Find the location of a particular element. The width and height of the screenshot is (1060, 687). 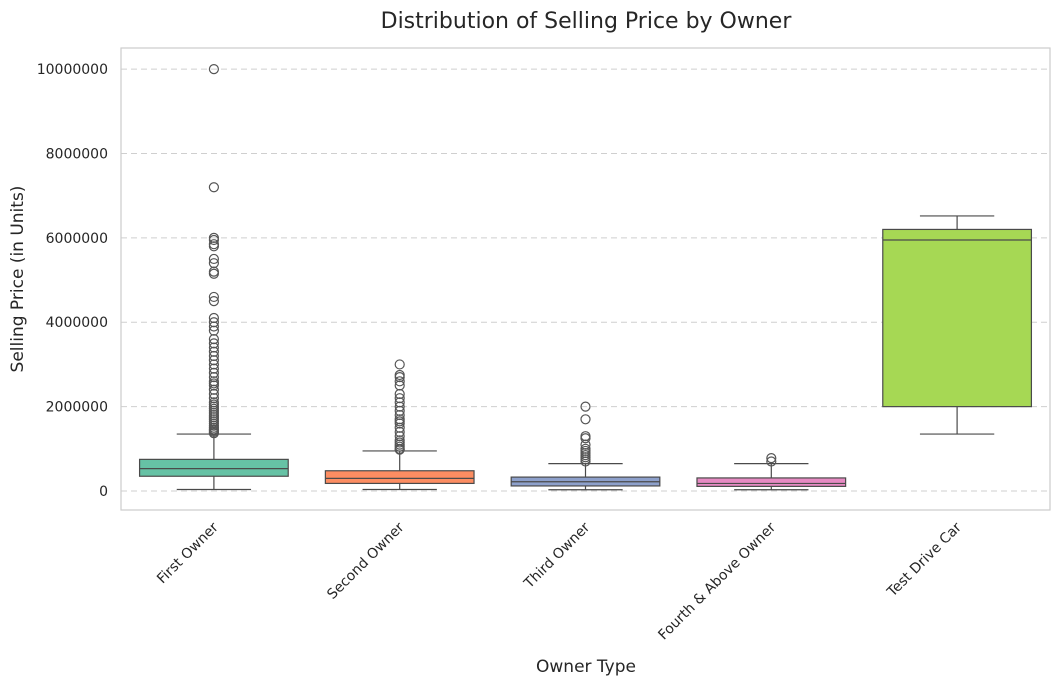

y-axis-label: Selling Price (in Units) is located at coordinates (18, 279).